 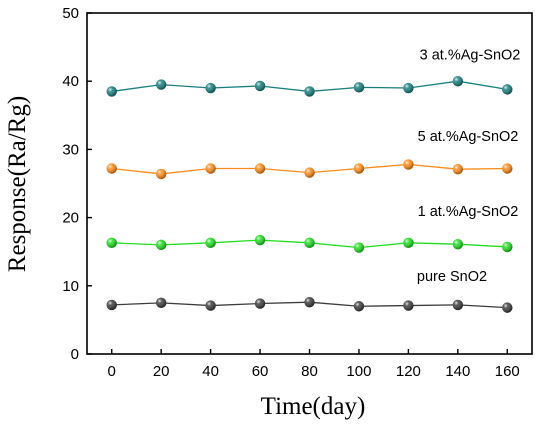 I want to click on y-tick-label: 10, so click(x=70, y=286).